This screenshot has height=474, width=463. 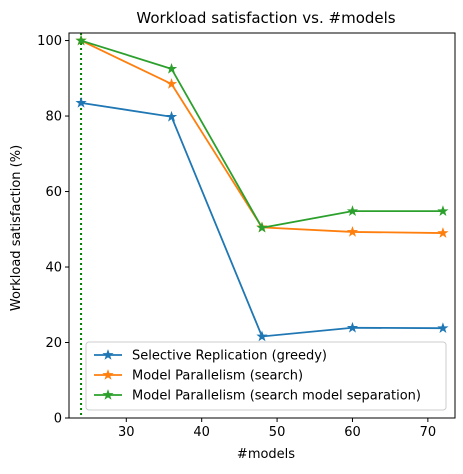 I want to click on x-tick-label: 70, so click(x=428, y=432).